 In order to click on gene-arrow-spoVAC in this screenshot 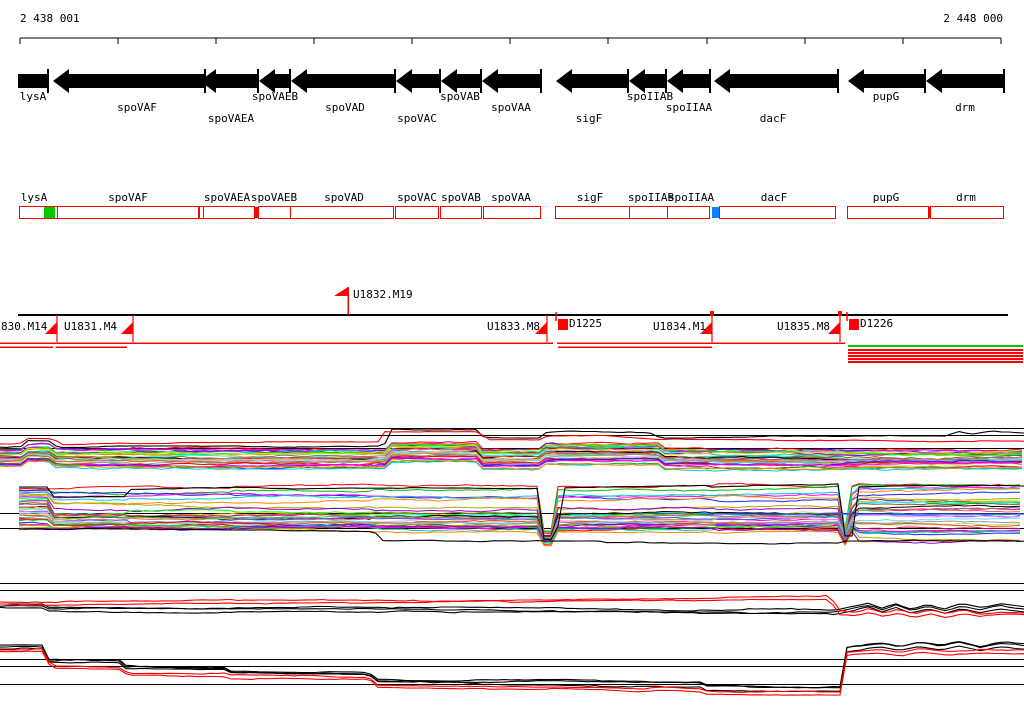, I will do `click(418, 81)`.